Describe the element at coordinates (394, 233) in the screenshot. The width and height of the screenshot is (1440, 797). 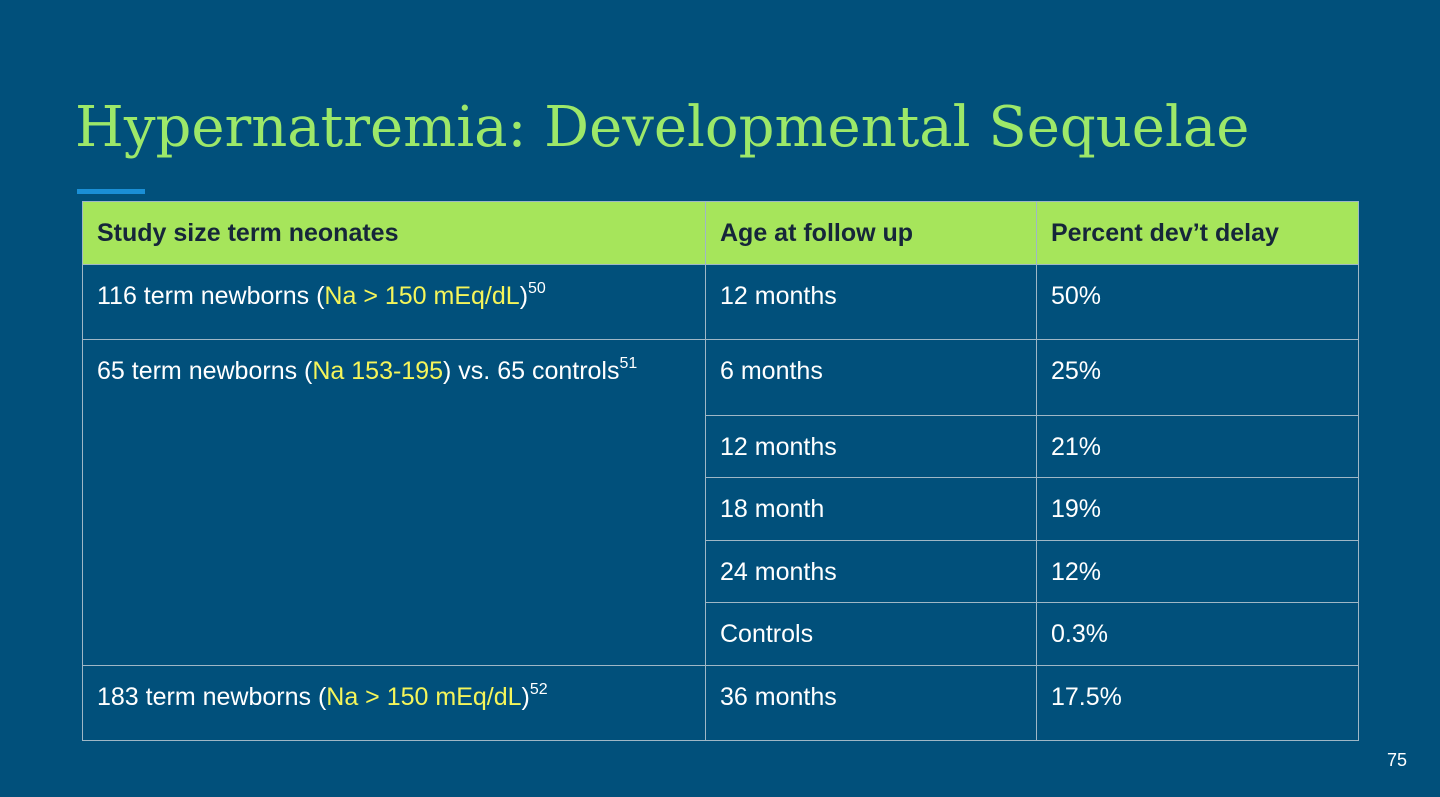
I see `header-study-size: Study size term neonates` at that location.